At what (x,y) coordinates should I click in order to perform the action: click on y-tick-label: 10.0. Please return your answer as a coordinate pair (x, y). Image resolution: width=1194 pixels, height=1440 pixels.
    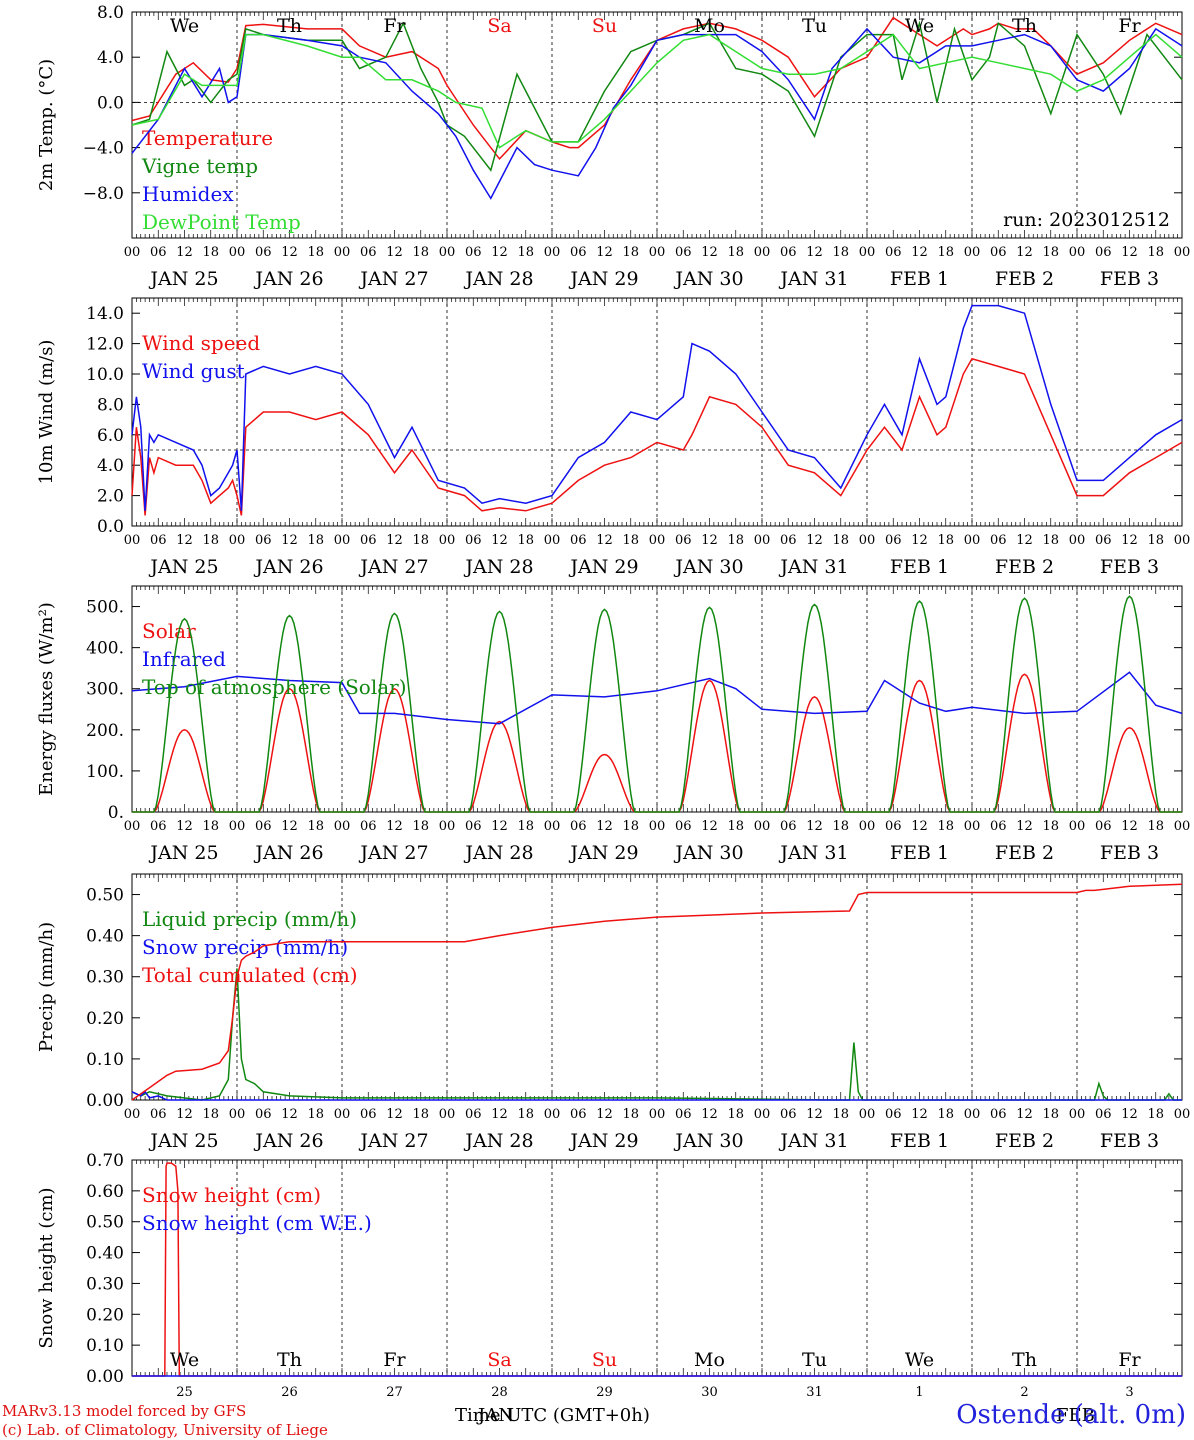
    Looking at the image, I should click on (105, 375).